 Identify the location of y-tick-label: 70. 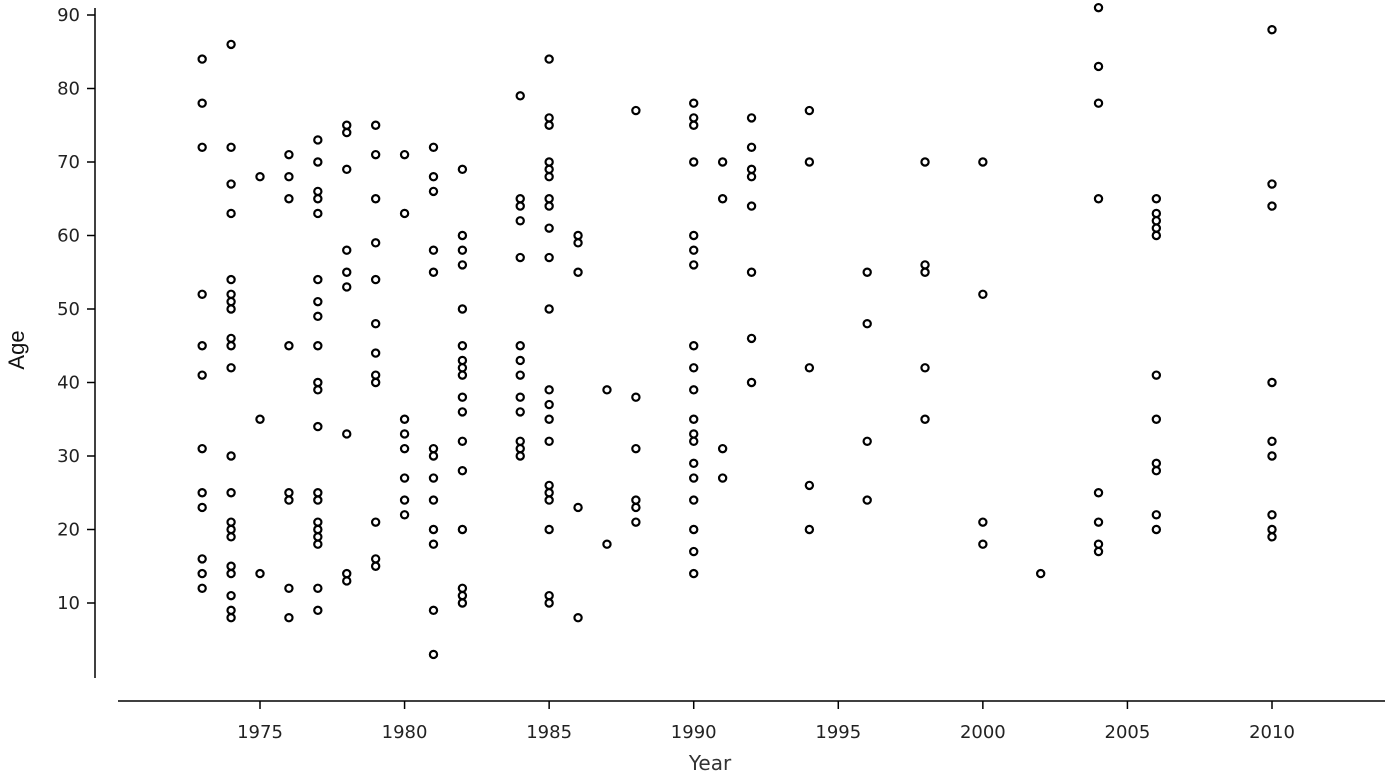
(68, 162).